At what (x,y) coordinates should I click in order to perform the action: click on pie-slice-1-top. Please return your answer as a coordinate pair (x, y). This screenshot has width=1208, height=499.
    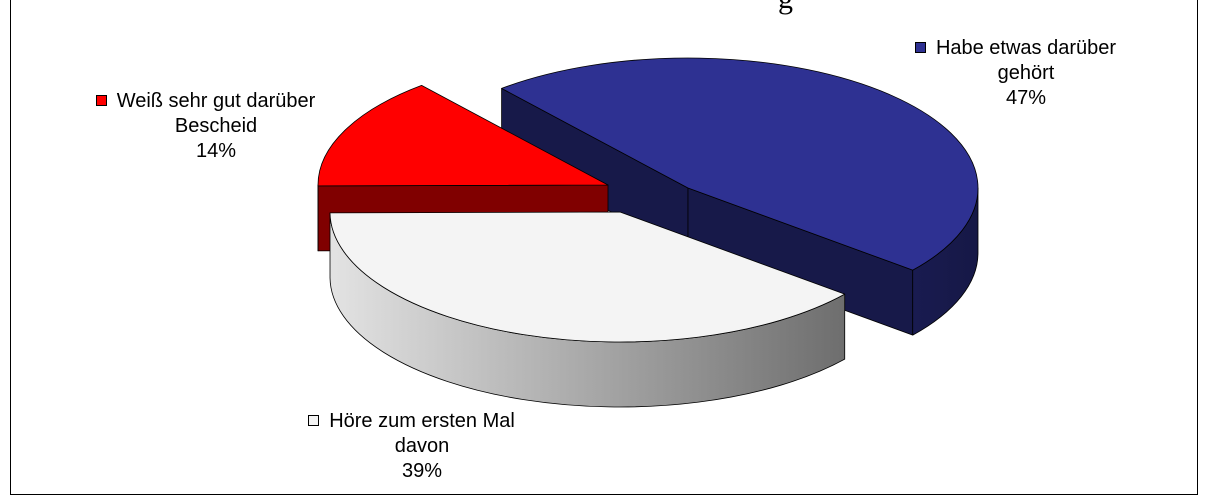
    Looking at the image, I should click on (587, 277).